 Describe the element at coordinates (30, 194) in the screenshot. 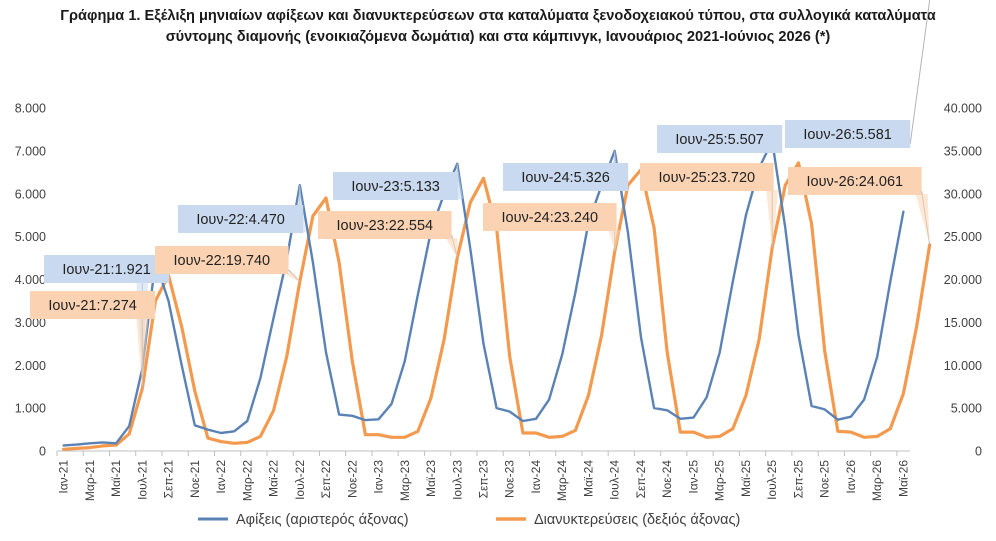

I see `y-left-tick-label: 6.000` at that location.